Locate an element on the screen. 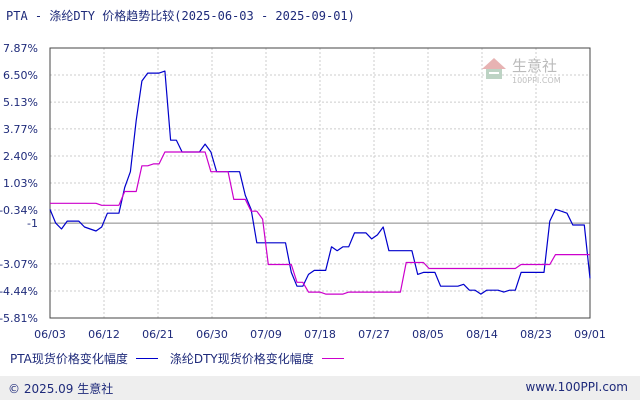 The image size is (640, 400). x-tick-label: 08/23 is located at coordinates (536, 334).